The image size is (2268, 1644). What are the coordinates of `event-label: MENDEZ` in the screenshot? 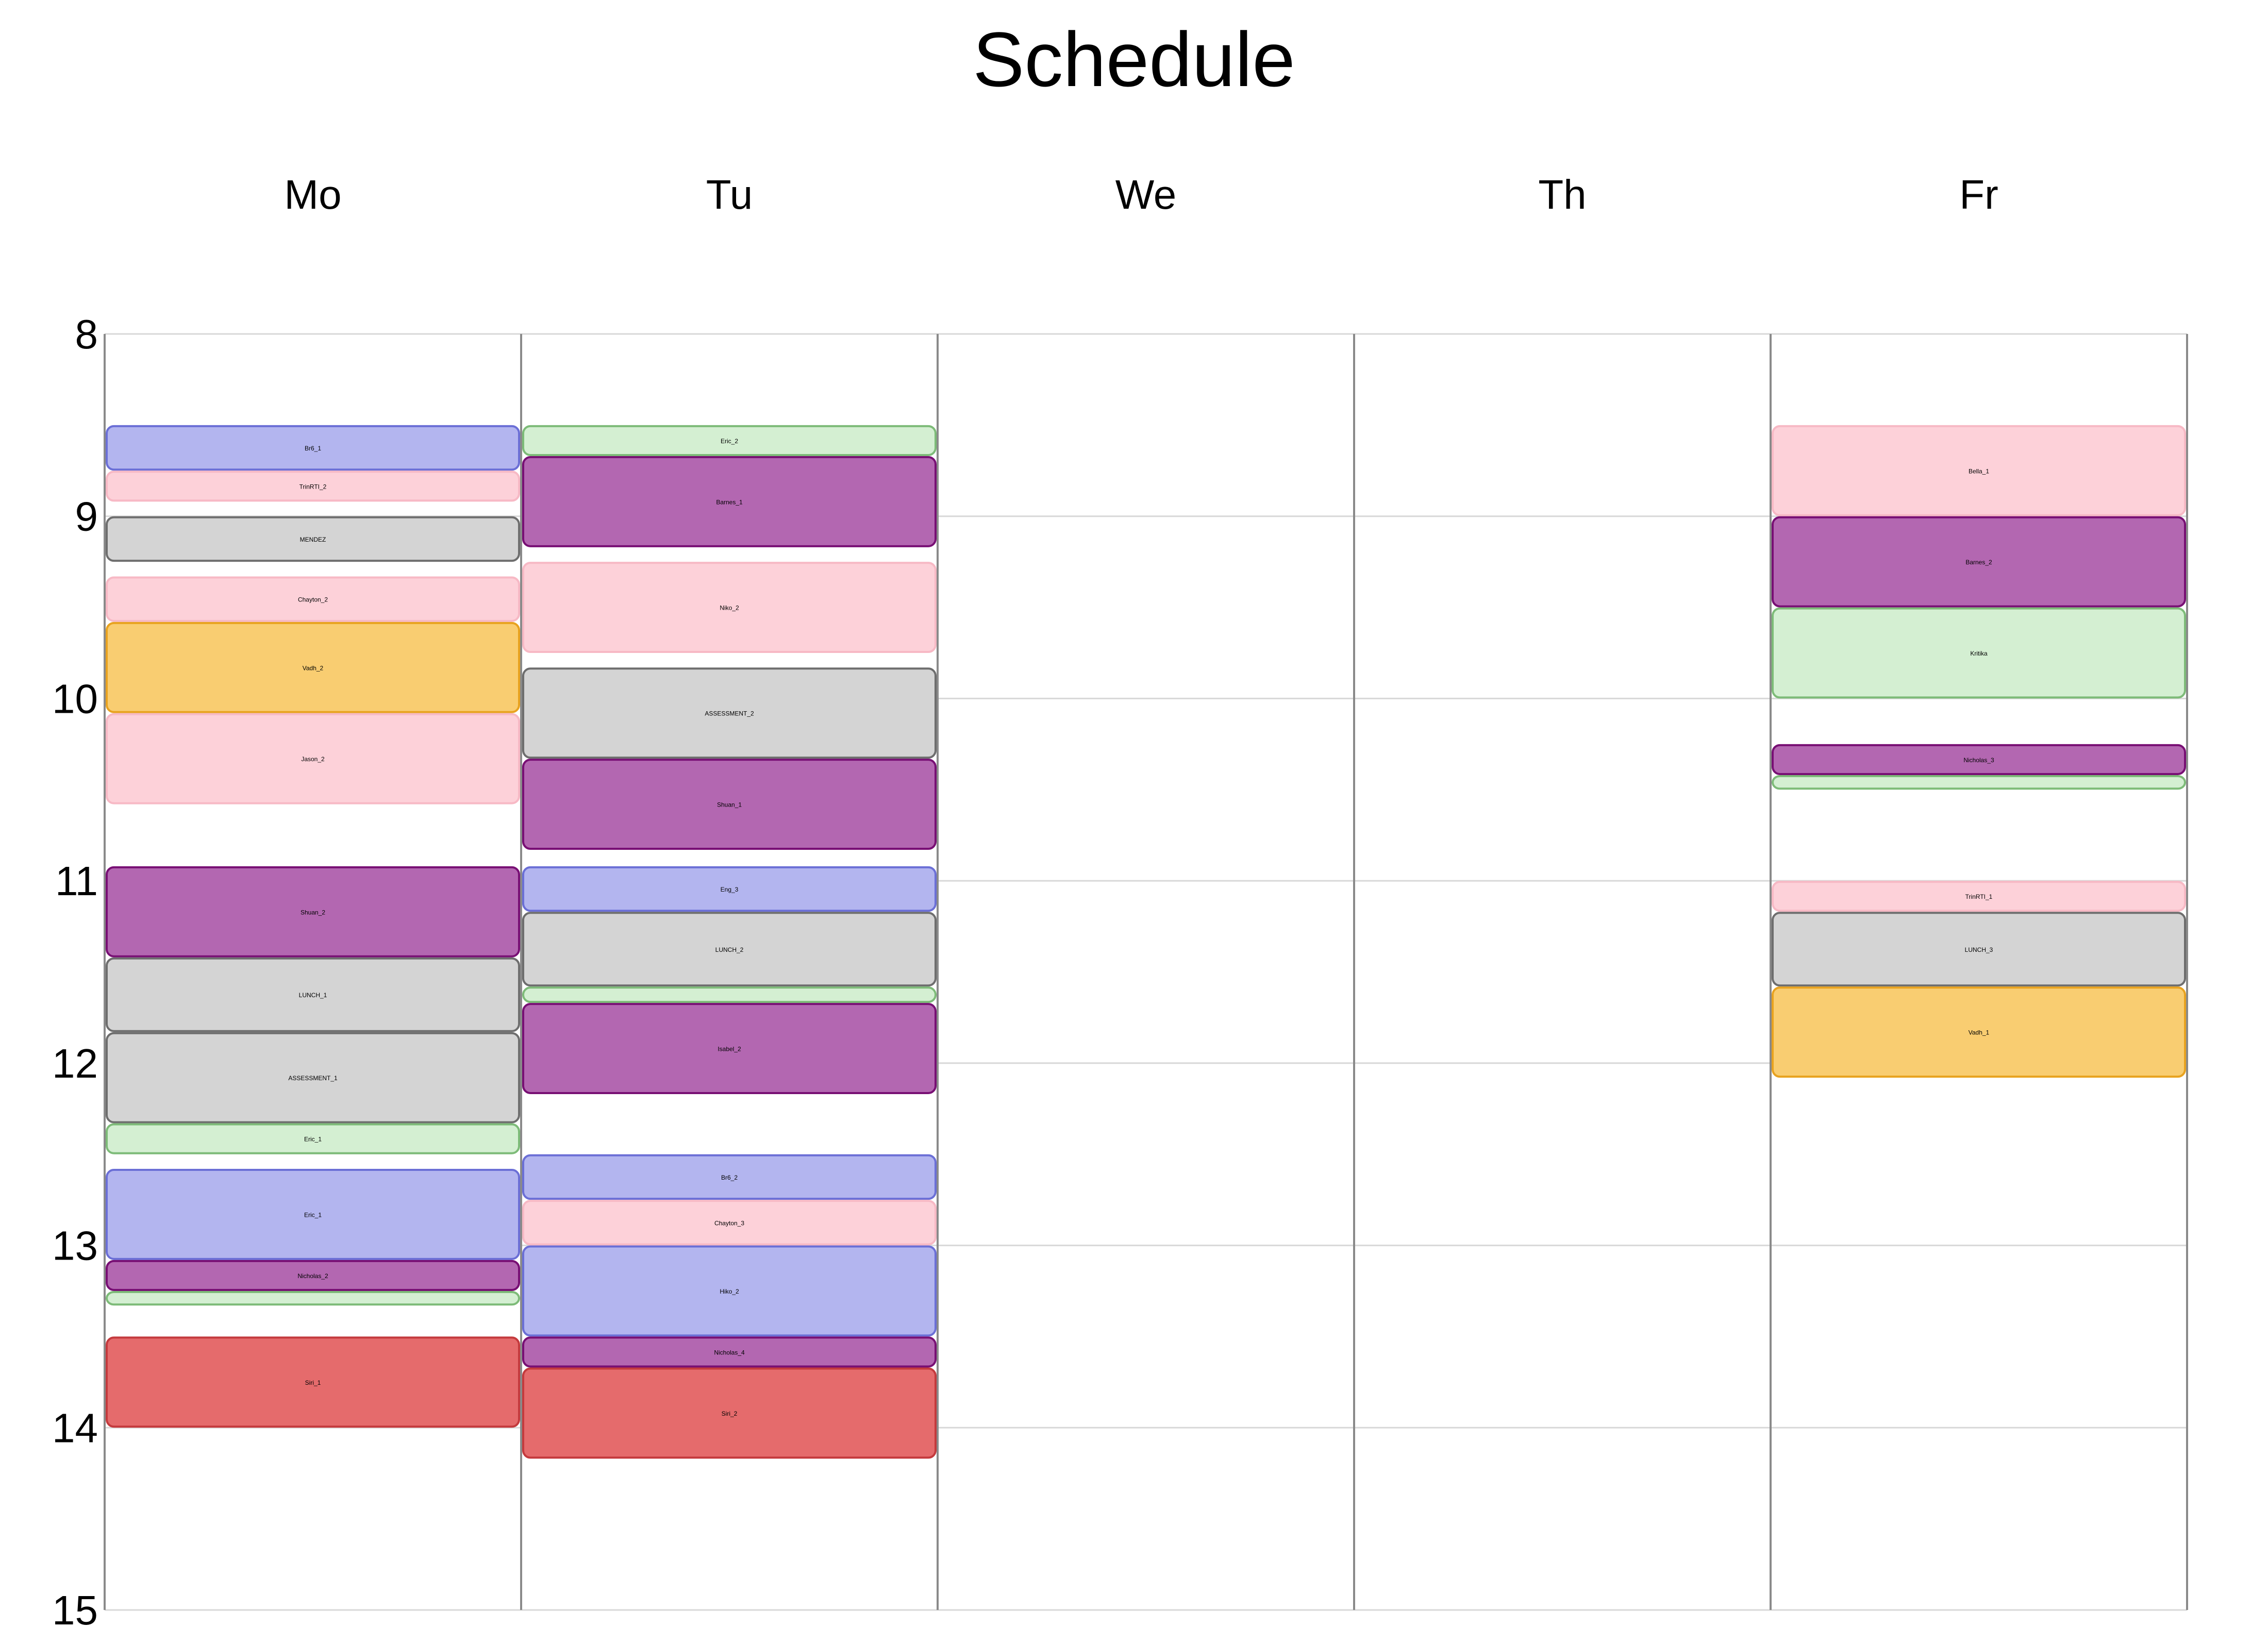 It's located at (313, 539).